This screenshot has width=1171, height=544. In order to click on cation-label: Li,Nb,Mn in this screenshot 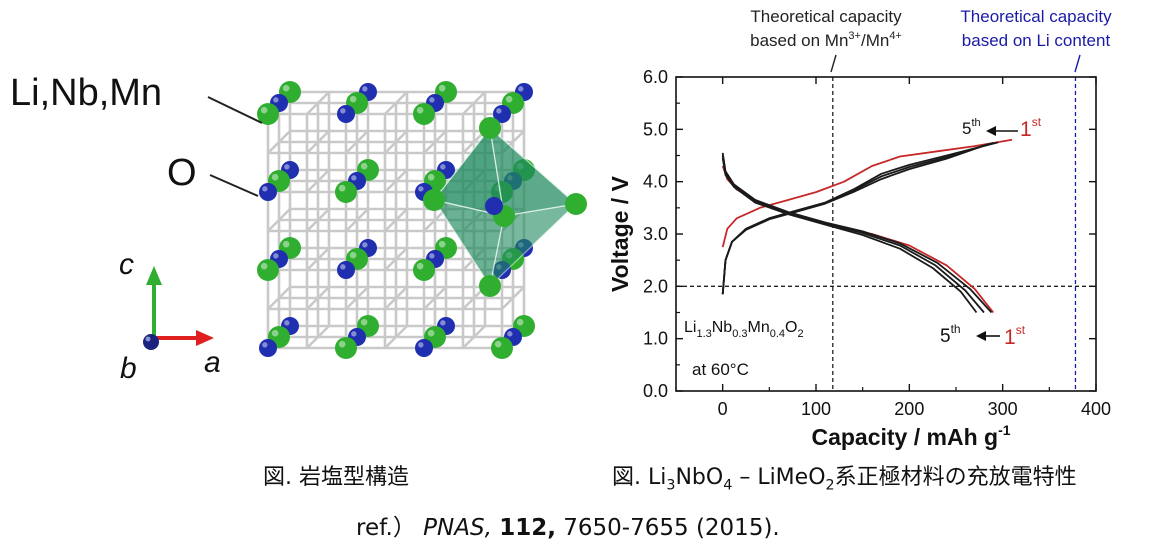, I will do `click(86, 93)`.